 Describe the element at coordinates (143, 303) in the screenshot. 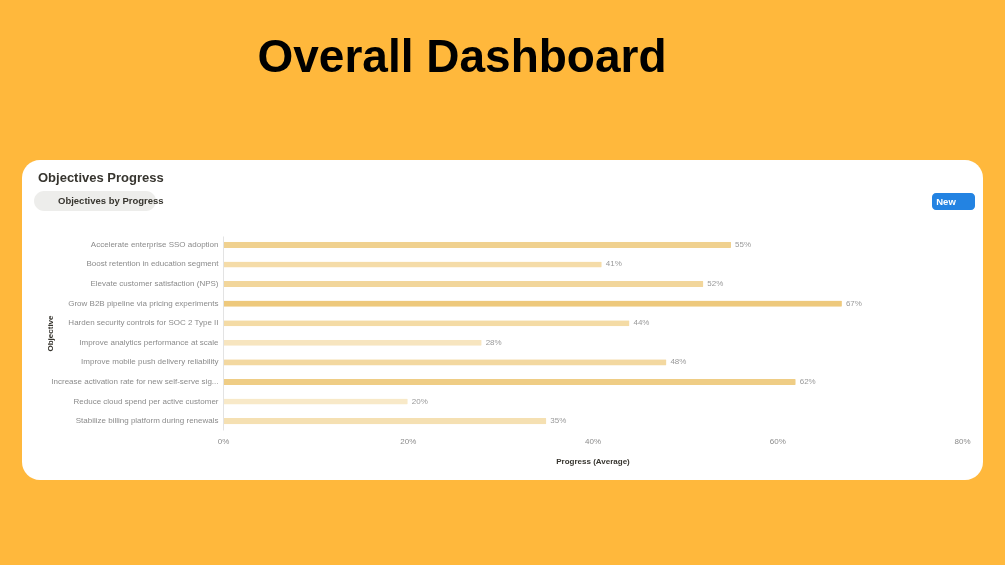

I see `y-tick-label: Grow B2B pipeline via pricing experiments` at that location.